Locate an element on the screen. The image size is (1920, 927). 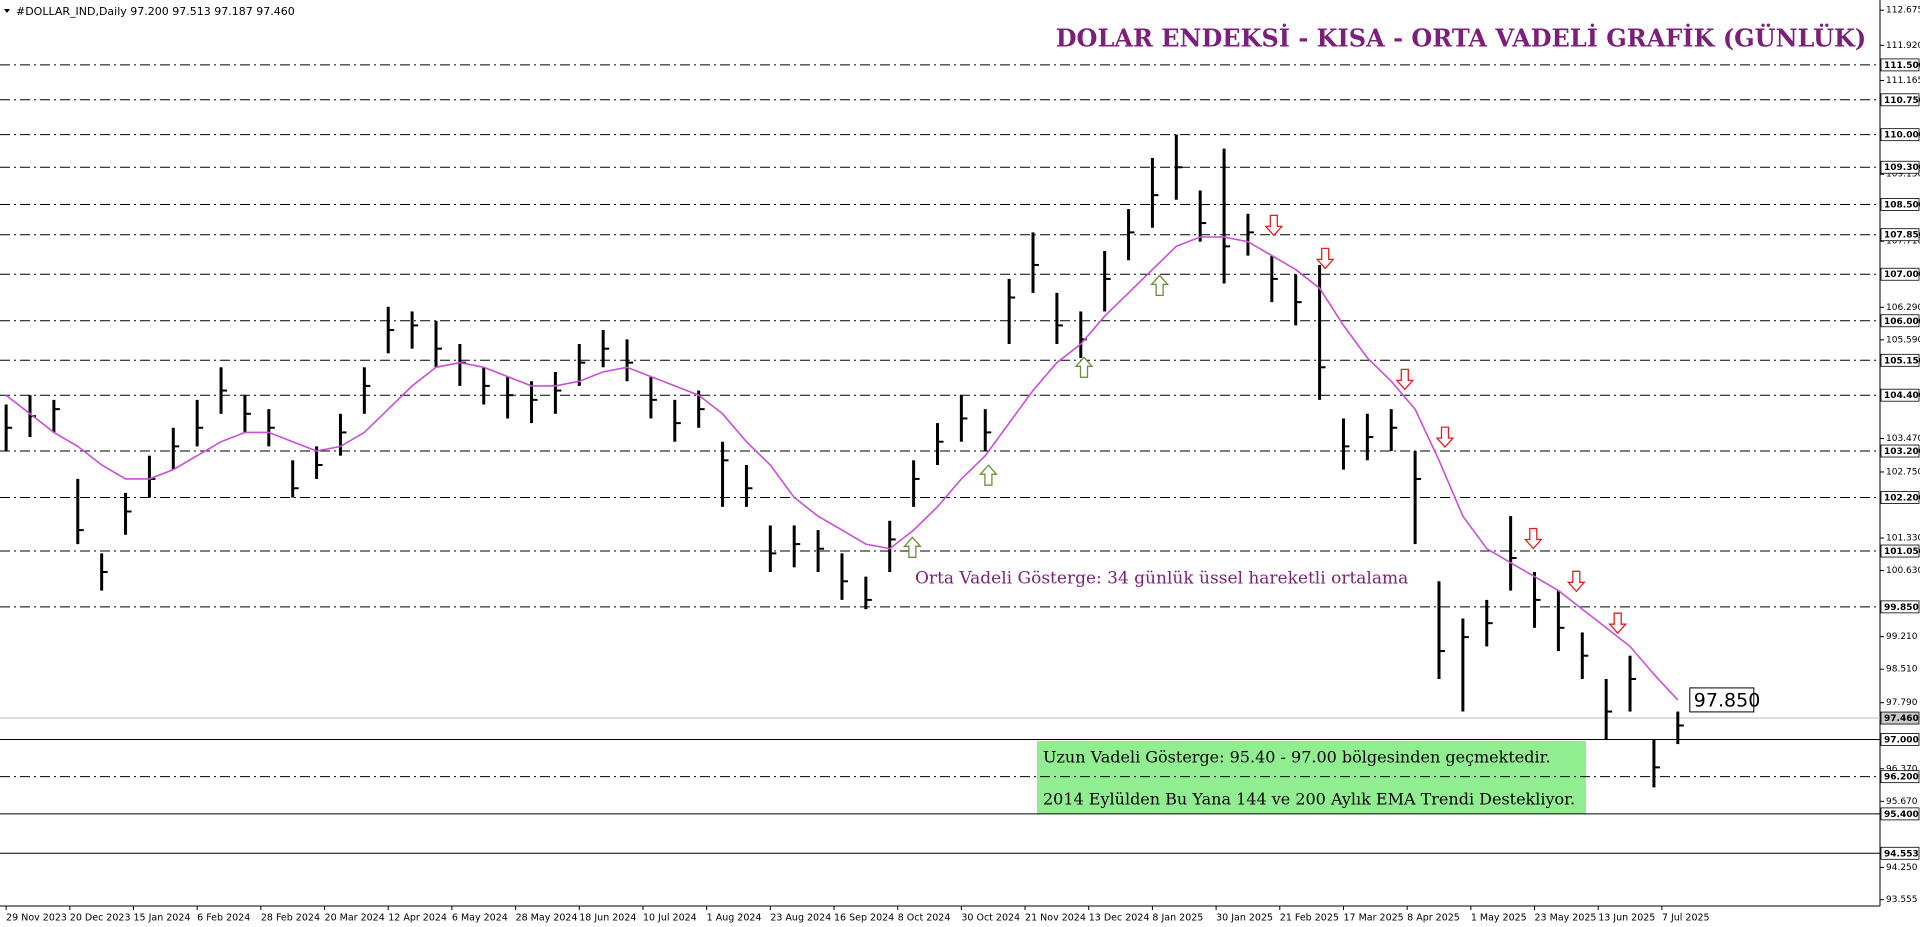
level-label: 104.400 is located at coordinates (1902, 396).